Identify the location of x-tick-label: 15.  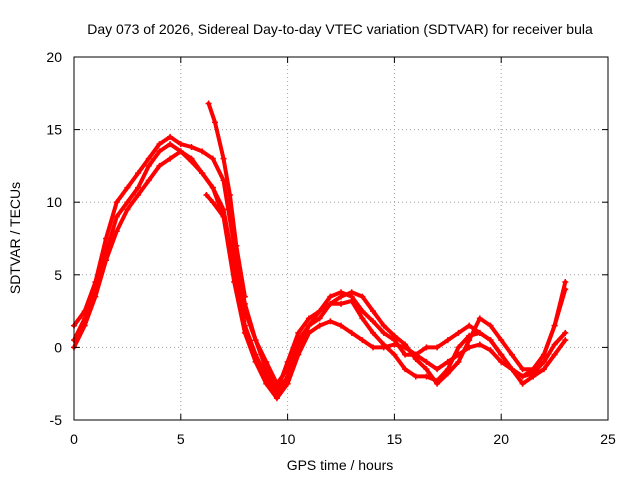
(395, 439).